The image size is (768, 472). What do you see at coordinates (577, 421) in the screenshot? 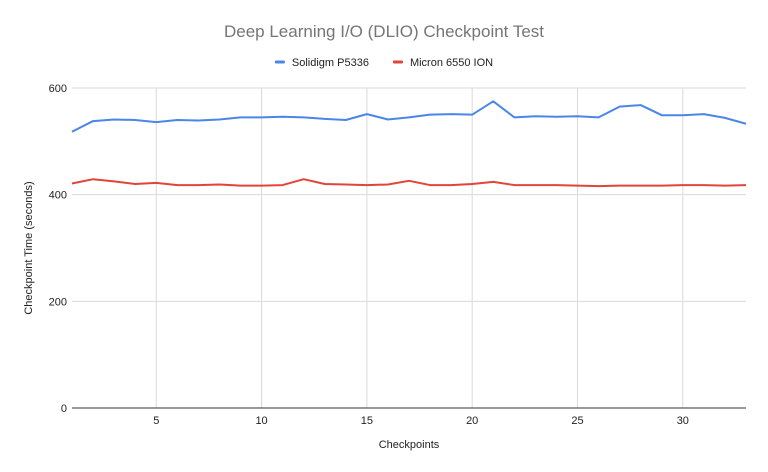
I see `x-tick-label: 25` at bounding box center [577, 421].